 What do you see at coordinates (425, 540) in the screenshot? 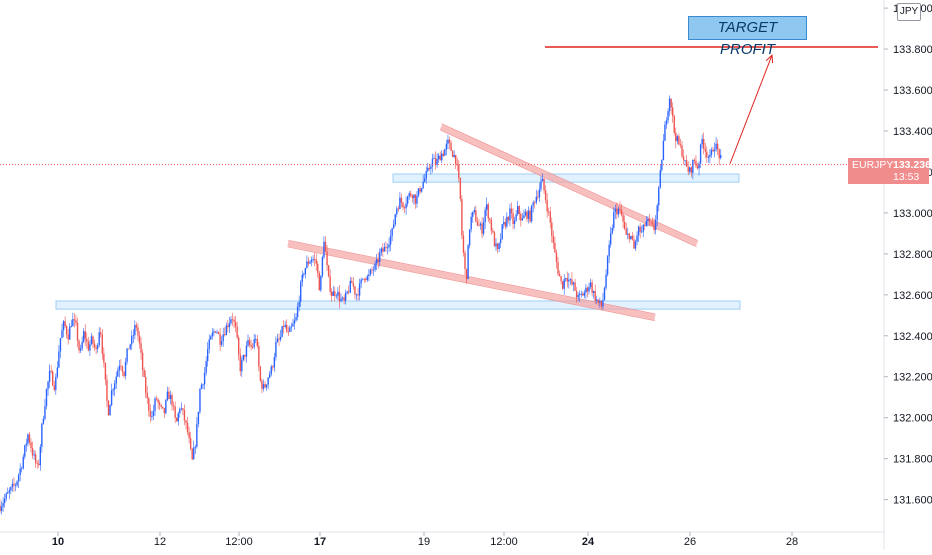
I see `time-axis: 10 12 12:00 17 19 12:00 24 26 28` at bounding box center [425, 540].